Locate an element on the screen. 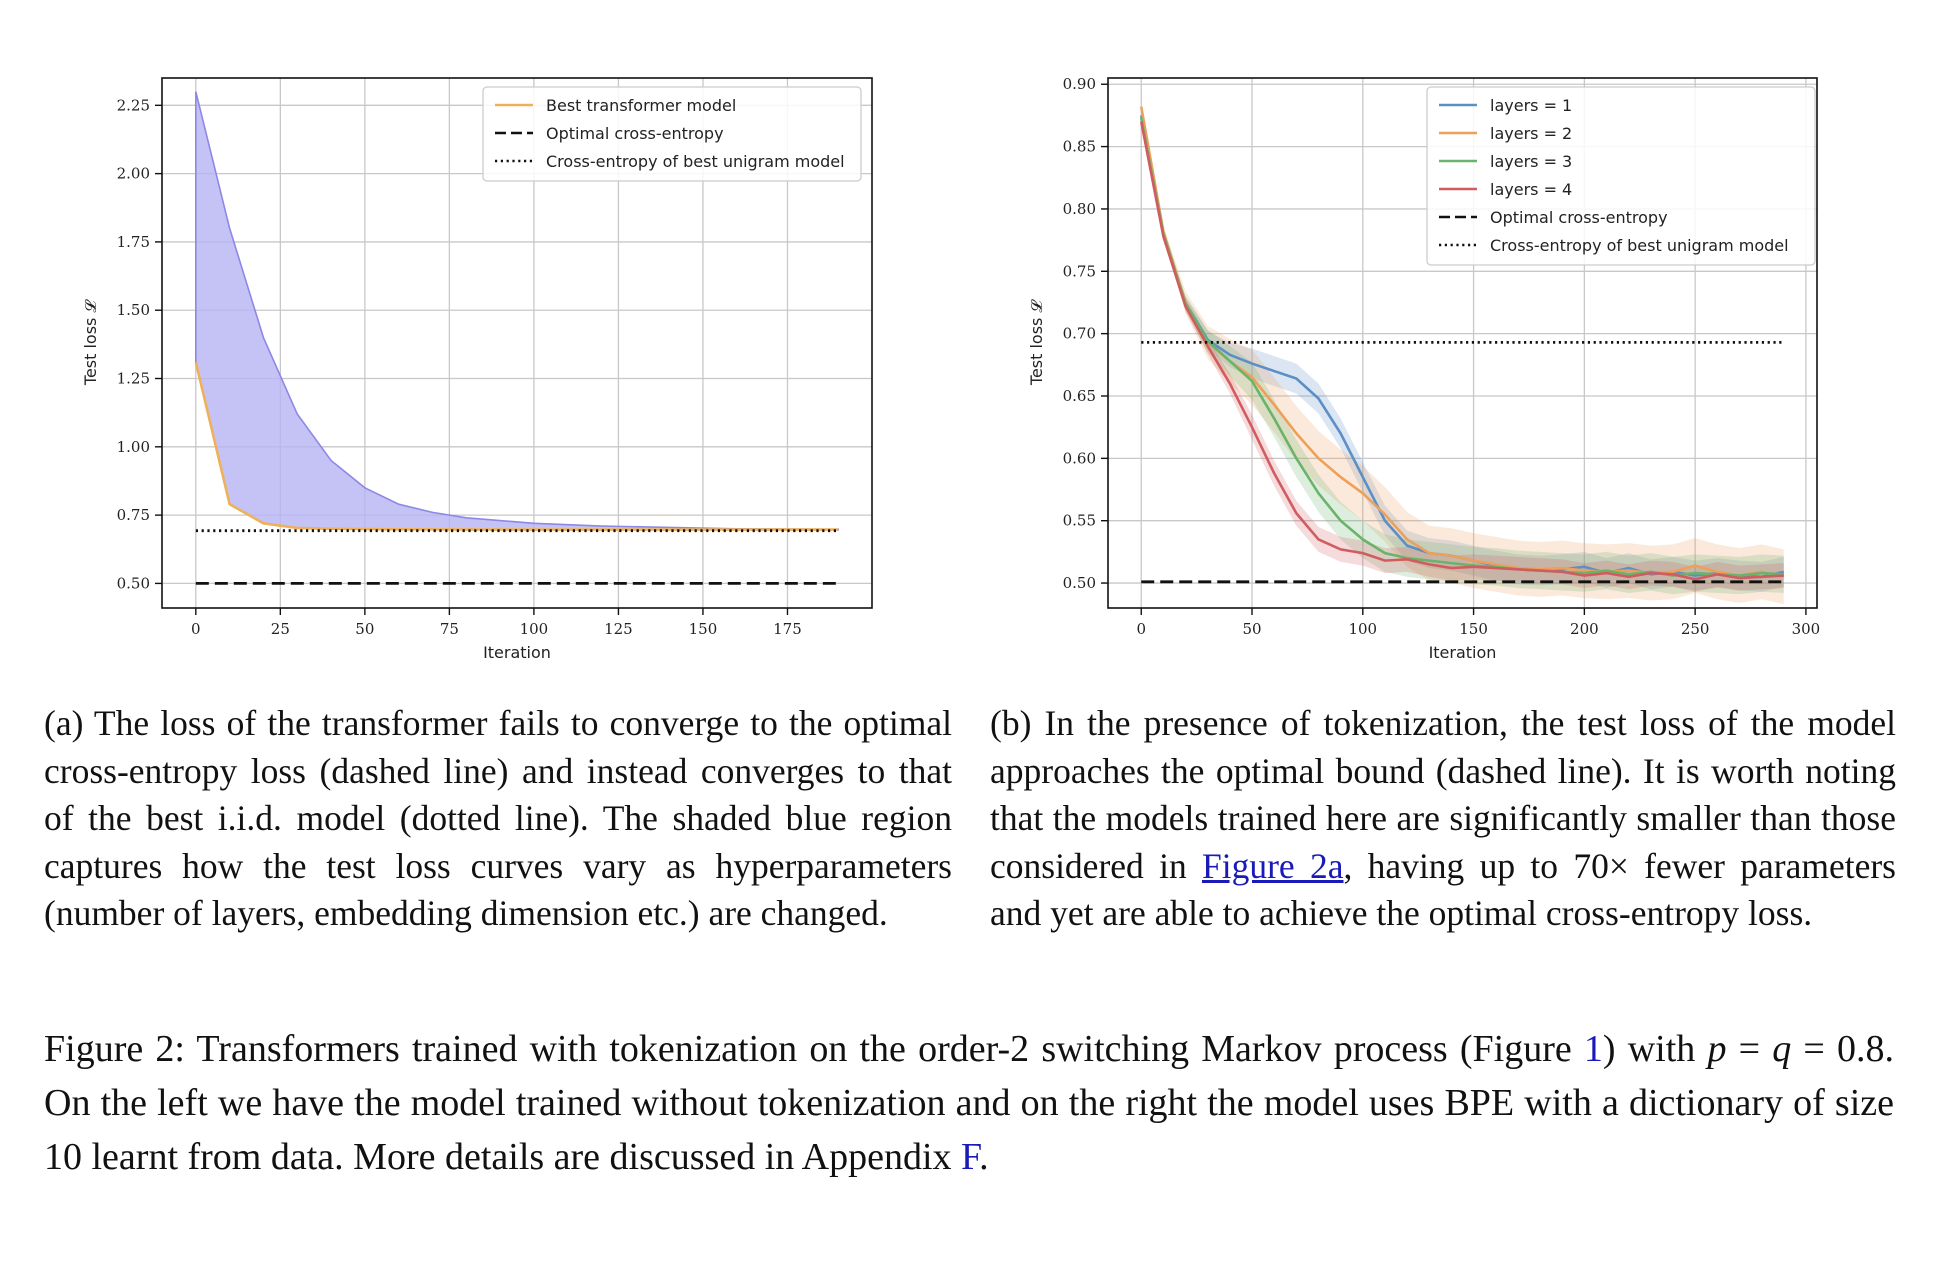 The width and height of the screenshot is (1950, 1278). legend-label-1: Best transformer model is located at coordinates (641, 105).